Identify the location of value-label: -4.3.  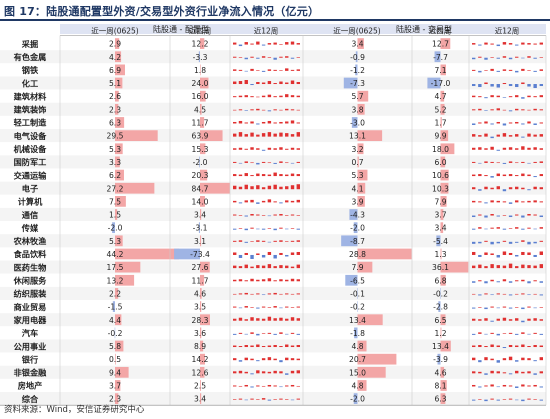
(357, 215).